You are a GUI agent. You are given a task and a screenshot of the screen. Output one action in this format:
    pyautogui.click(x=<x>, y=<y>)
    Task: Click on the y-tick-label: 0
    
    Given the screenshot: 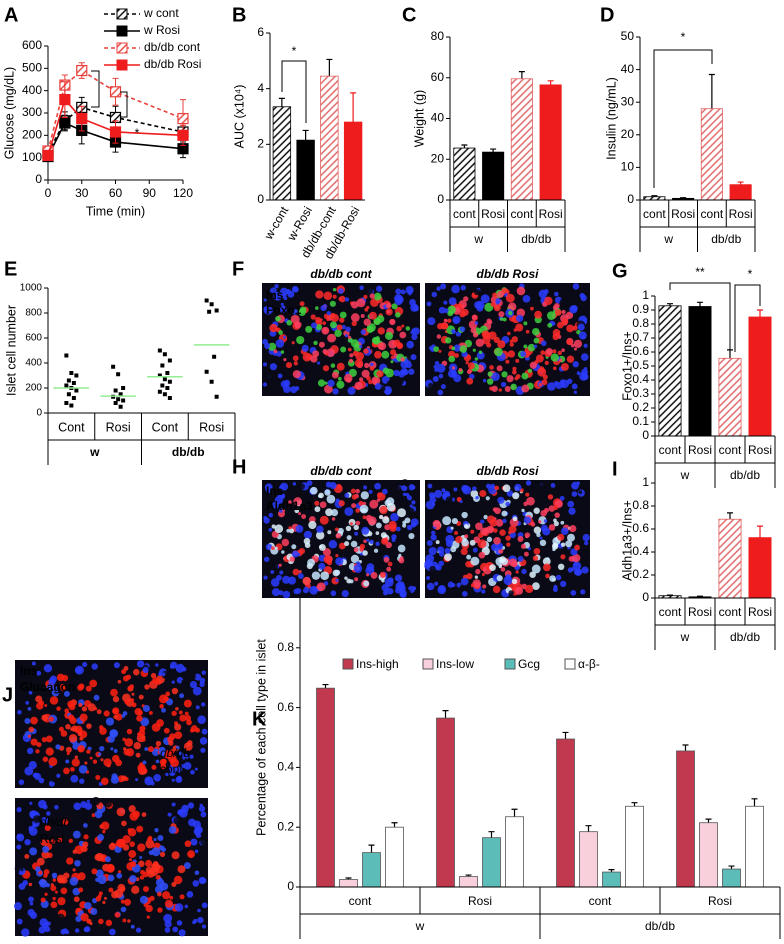 What is the action you would take?
    pyautogui.click(x=39, y=413)
    